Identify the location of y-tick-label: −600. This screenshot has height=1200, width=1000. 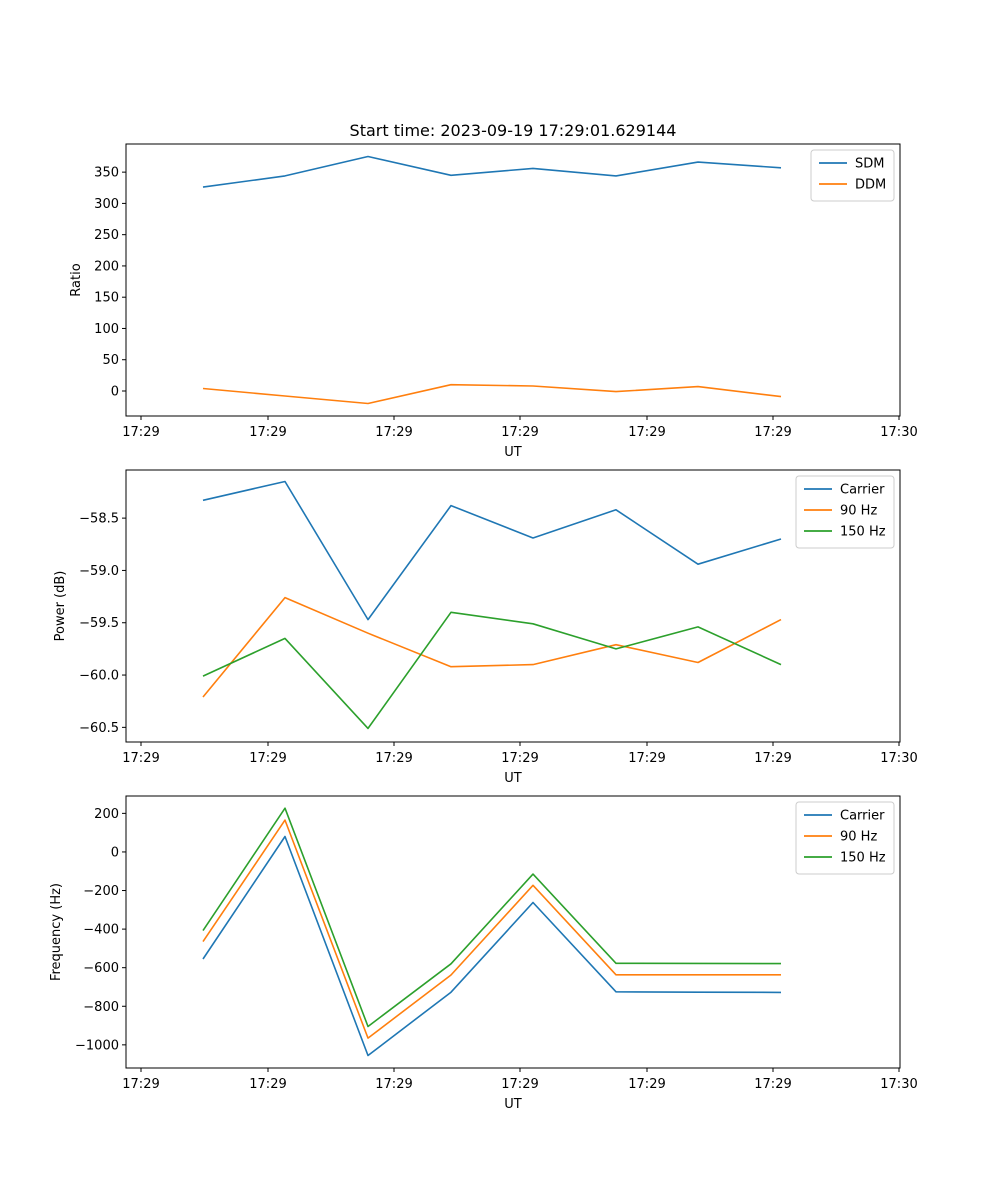
(101, 968).